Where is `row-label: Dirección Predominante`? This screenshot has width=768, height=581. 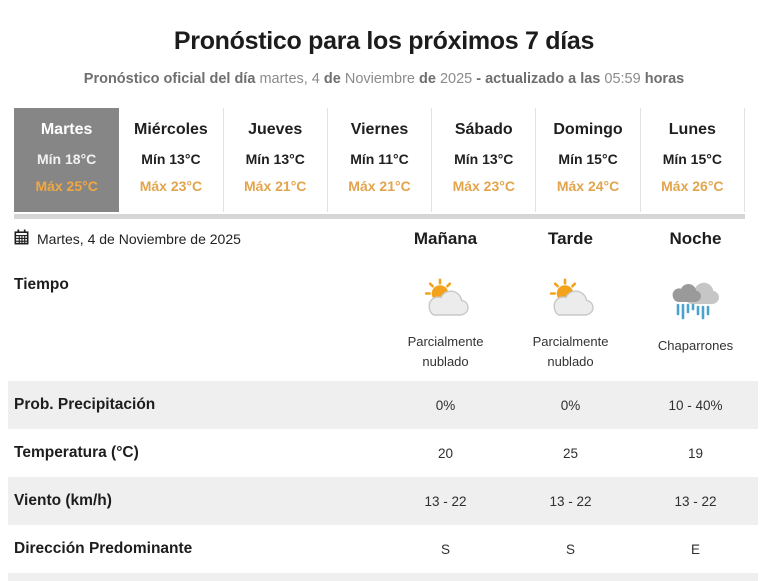
row-label: Dirección Predominante is located at coordinates (103, 548).